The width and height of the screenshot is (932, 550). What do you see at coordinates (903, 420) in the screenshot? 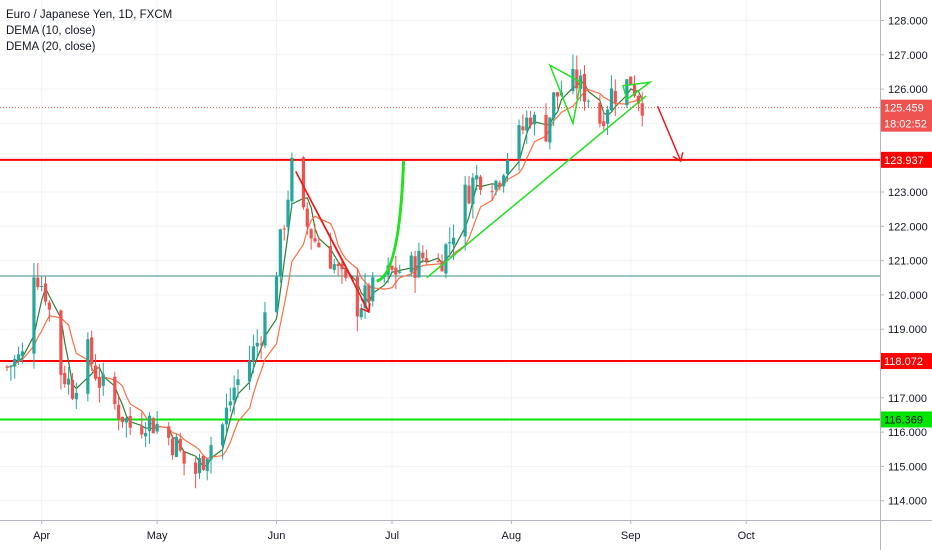
I see `level-label-green: 116.369` at bounding box center [903, 420].